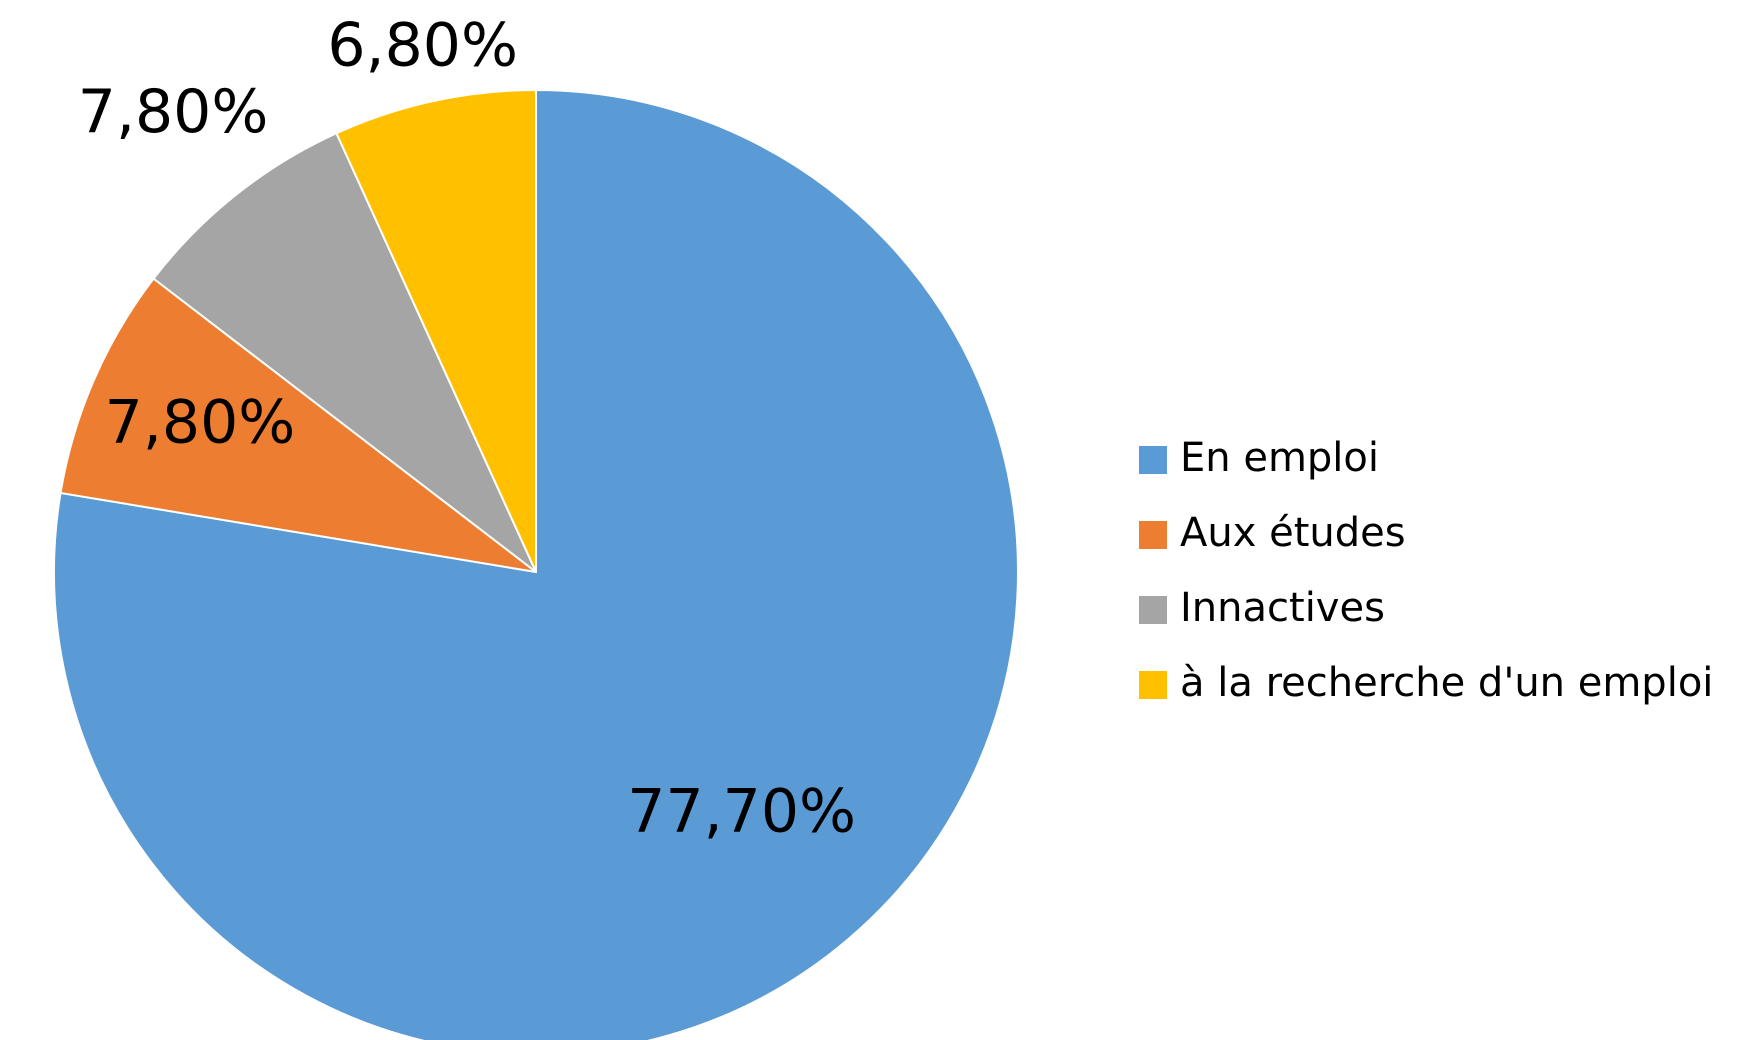 Image resolution: width=1742 pixels, height=1040 pixels. Describe the element at coordinates (741, 811) in the screenshot. I see `data-label: 77,70%` at that location.